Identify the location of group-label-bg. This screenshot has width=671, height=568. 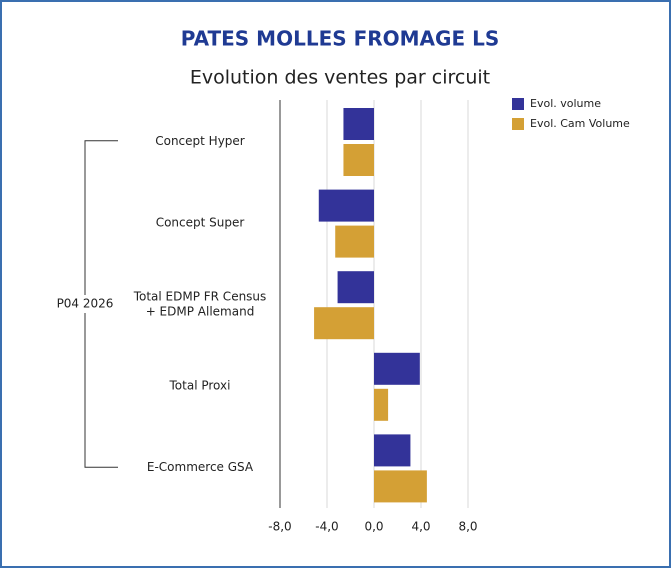
(85, 304).